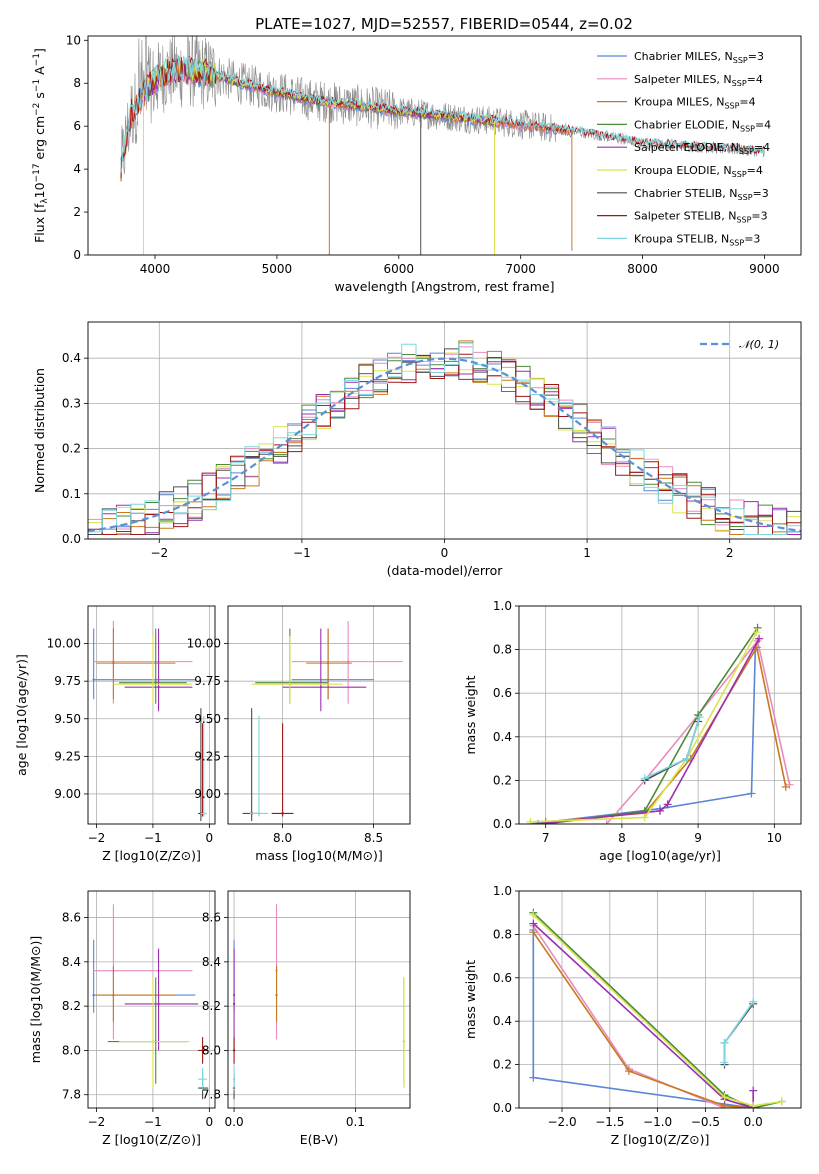  What do you see at coordinates (207, 756) in the screenshot?
I see `y-tick-label: 9.25` at bounding box center [207, 756].